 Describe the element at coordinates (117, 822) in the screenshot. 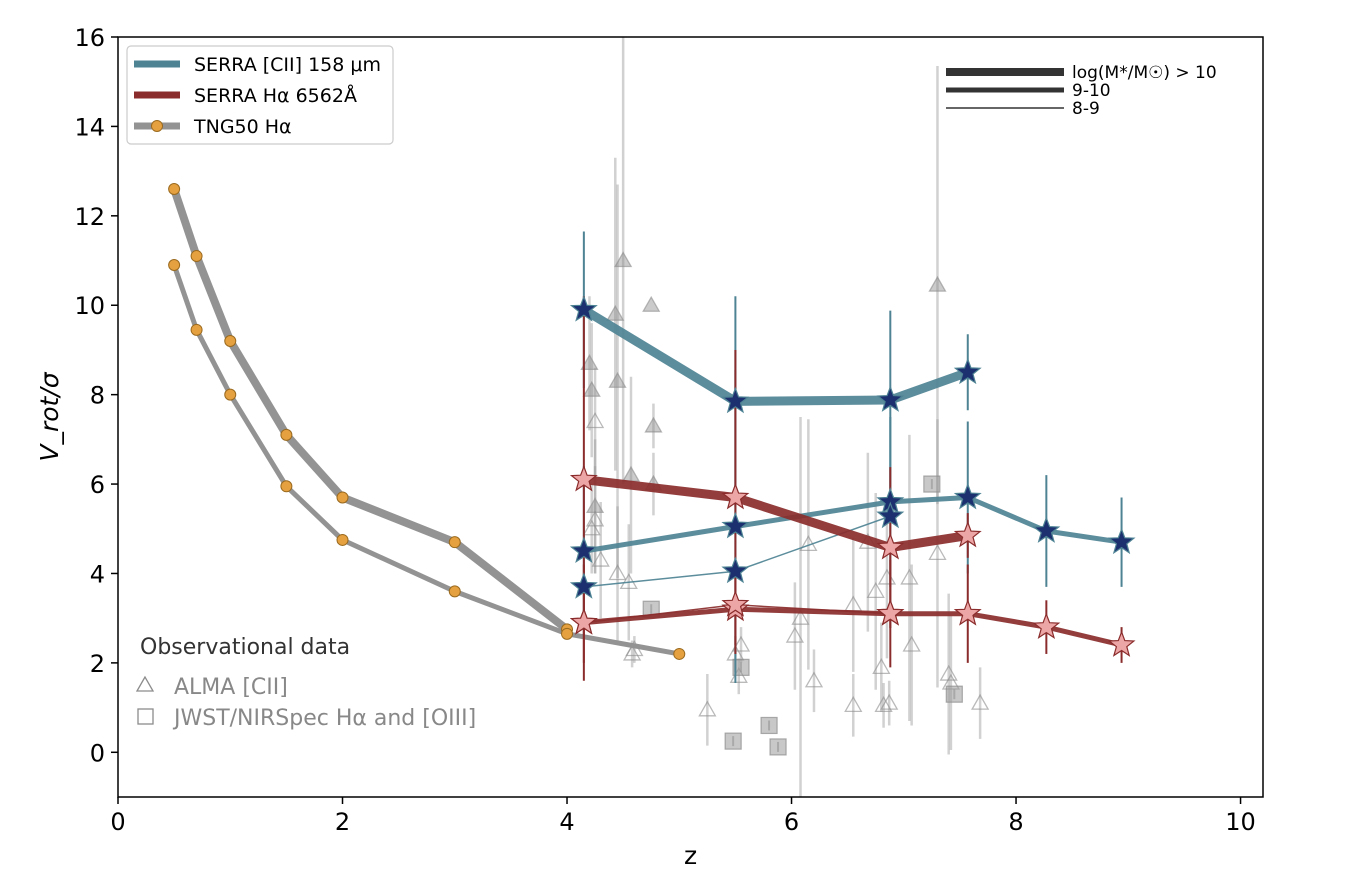

I see `x-tick-label: 0` at that location.